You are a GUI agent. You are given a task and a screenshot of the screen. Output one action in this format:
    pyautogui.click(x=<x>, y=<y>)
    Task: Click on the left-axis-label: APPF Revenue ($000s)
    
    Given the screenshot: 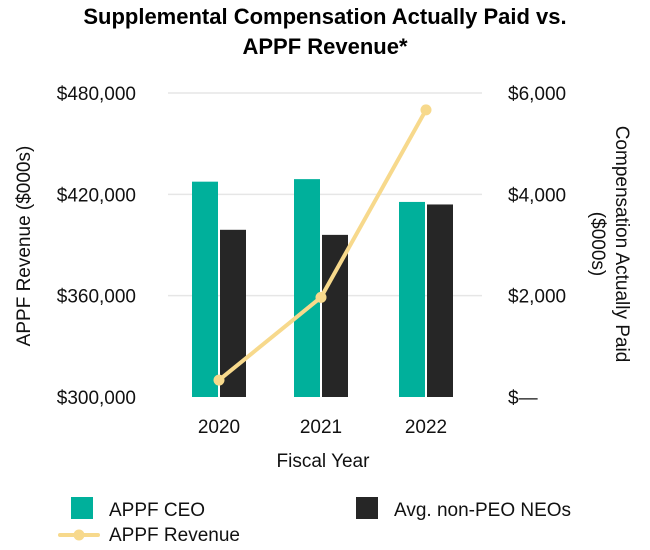 What is the action you would take?
    pyautogui.click(x=24, y=246)
    